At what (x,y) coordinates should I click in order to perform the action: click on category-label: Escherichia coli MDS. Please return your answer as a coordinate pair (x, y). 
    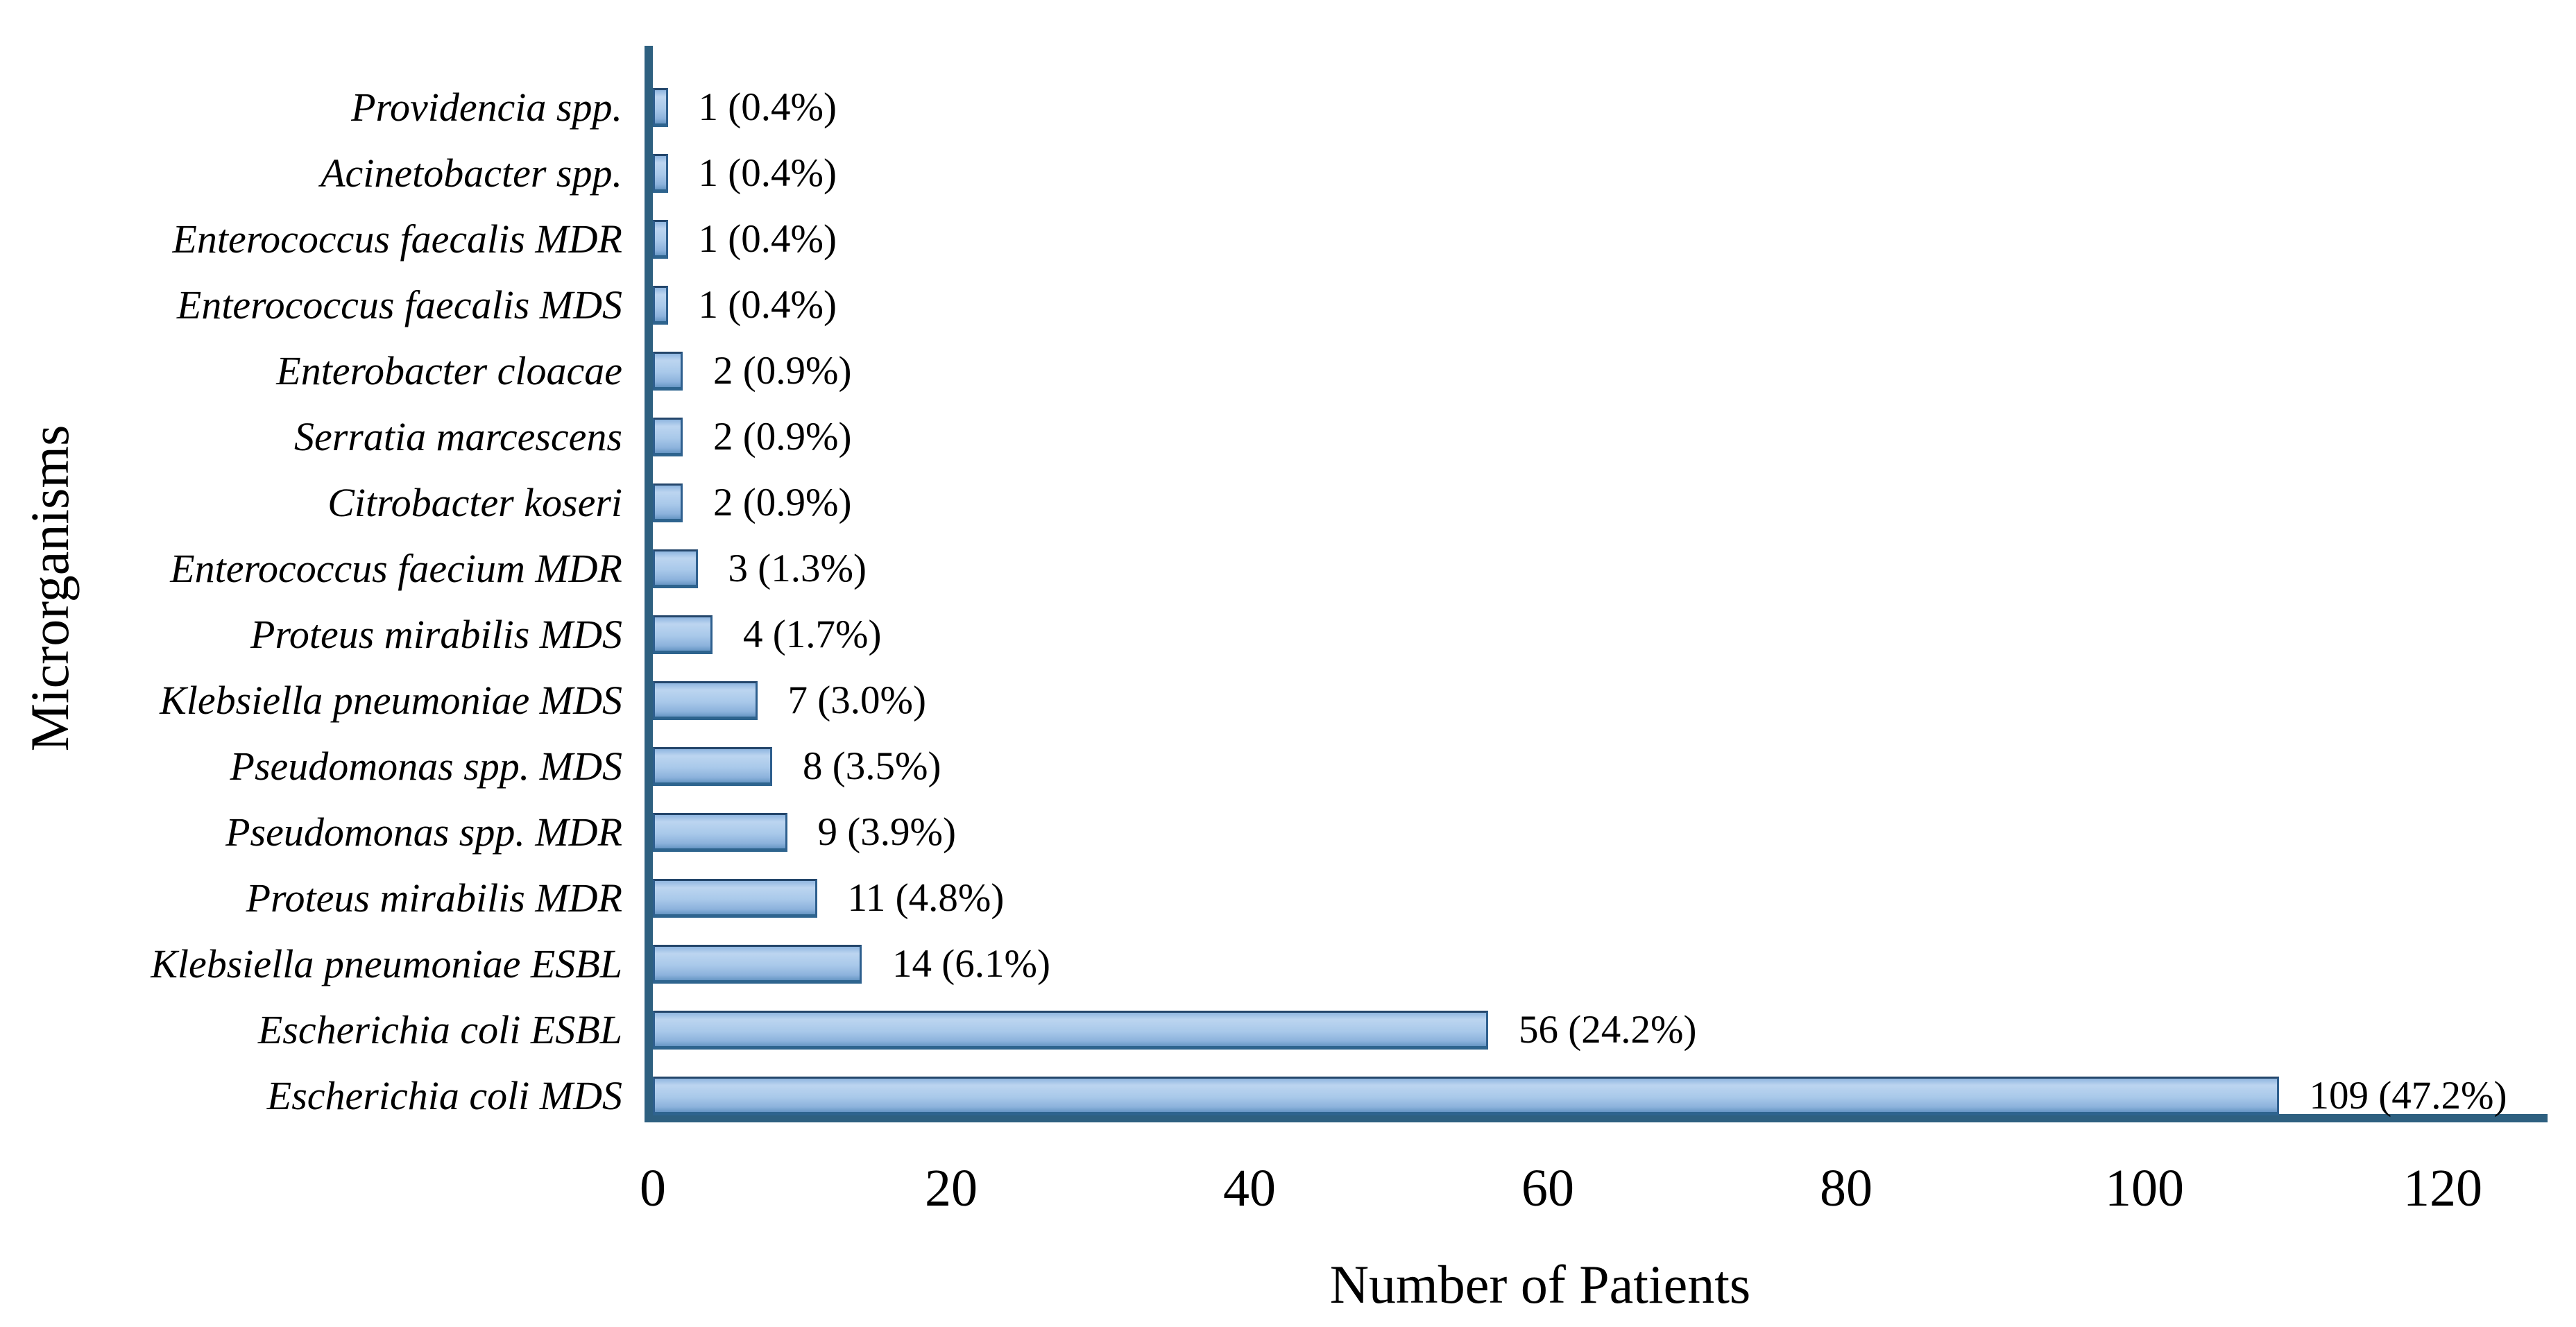
    Looking at the image, I should click on (444, 1095).